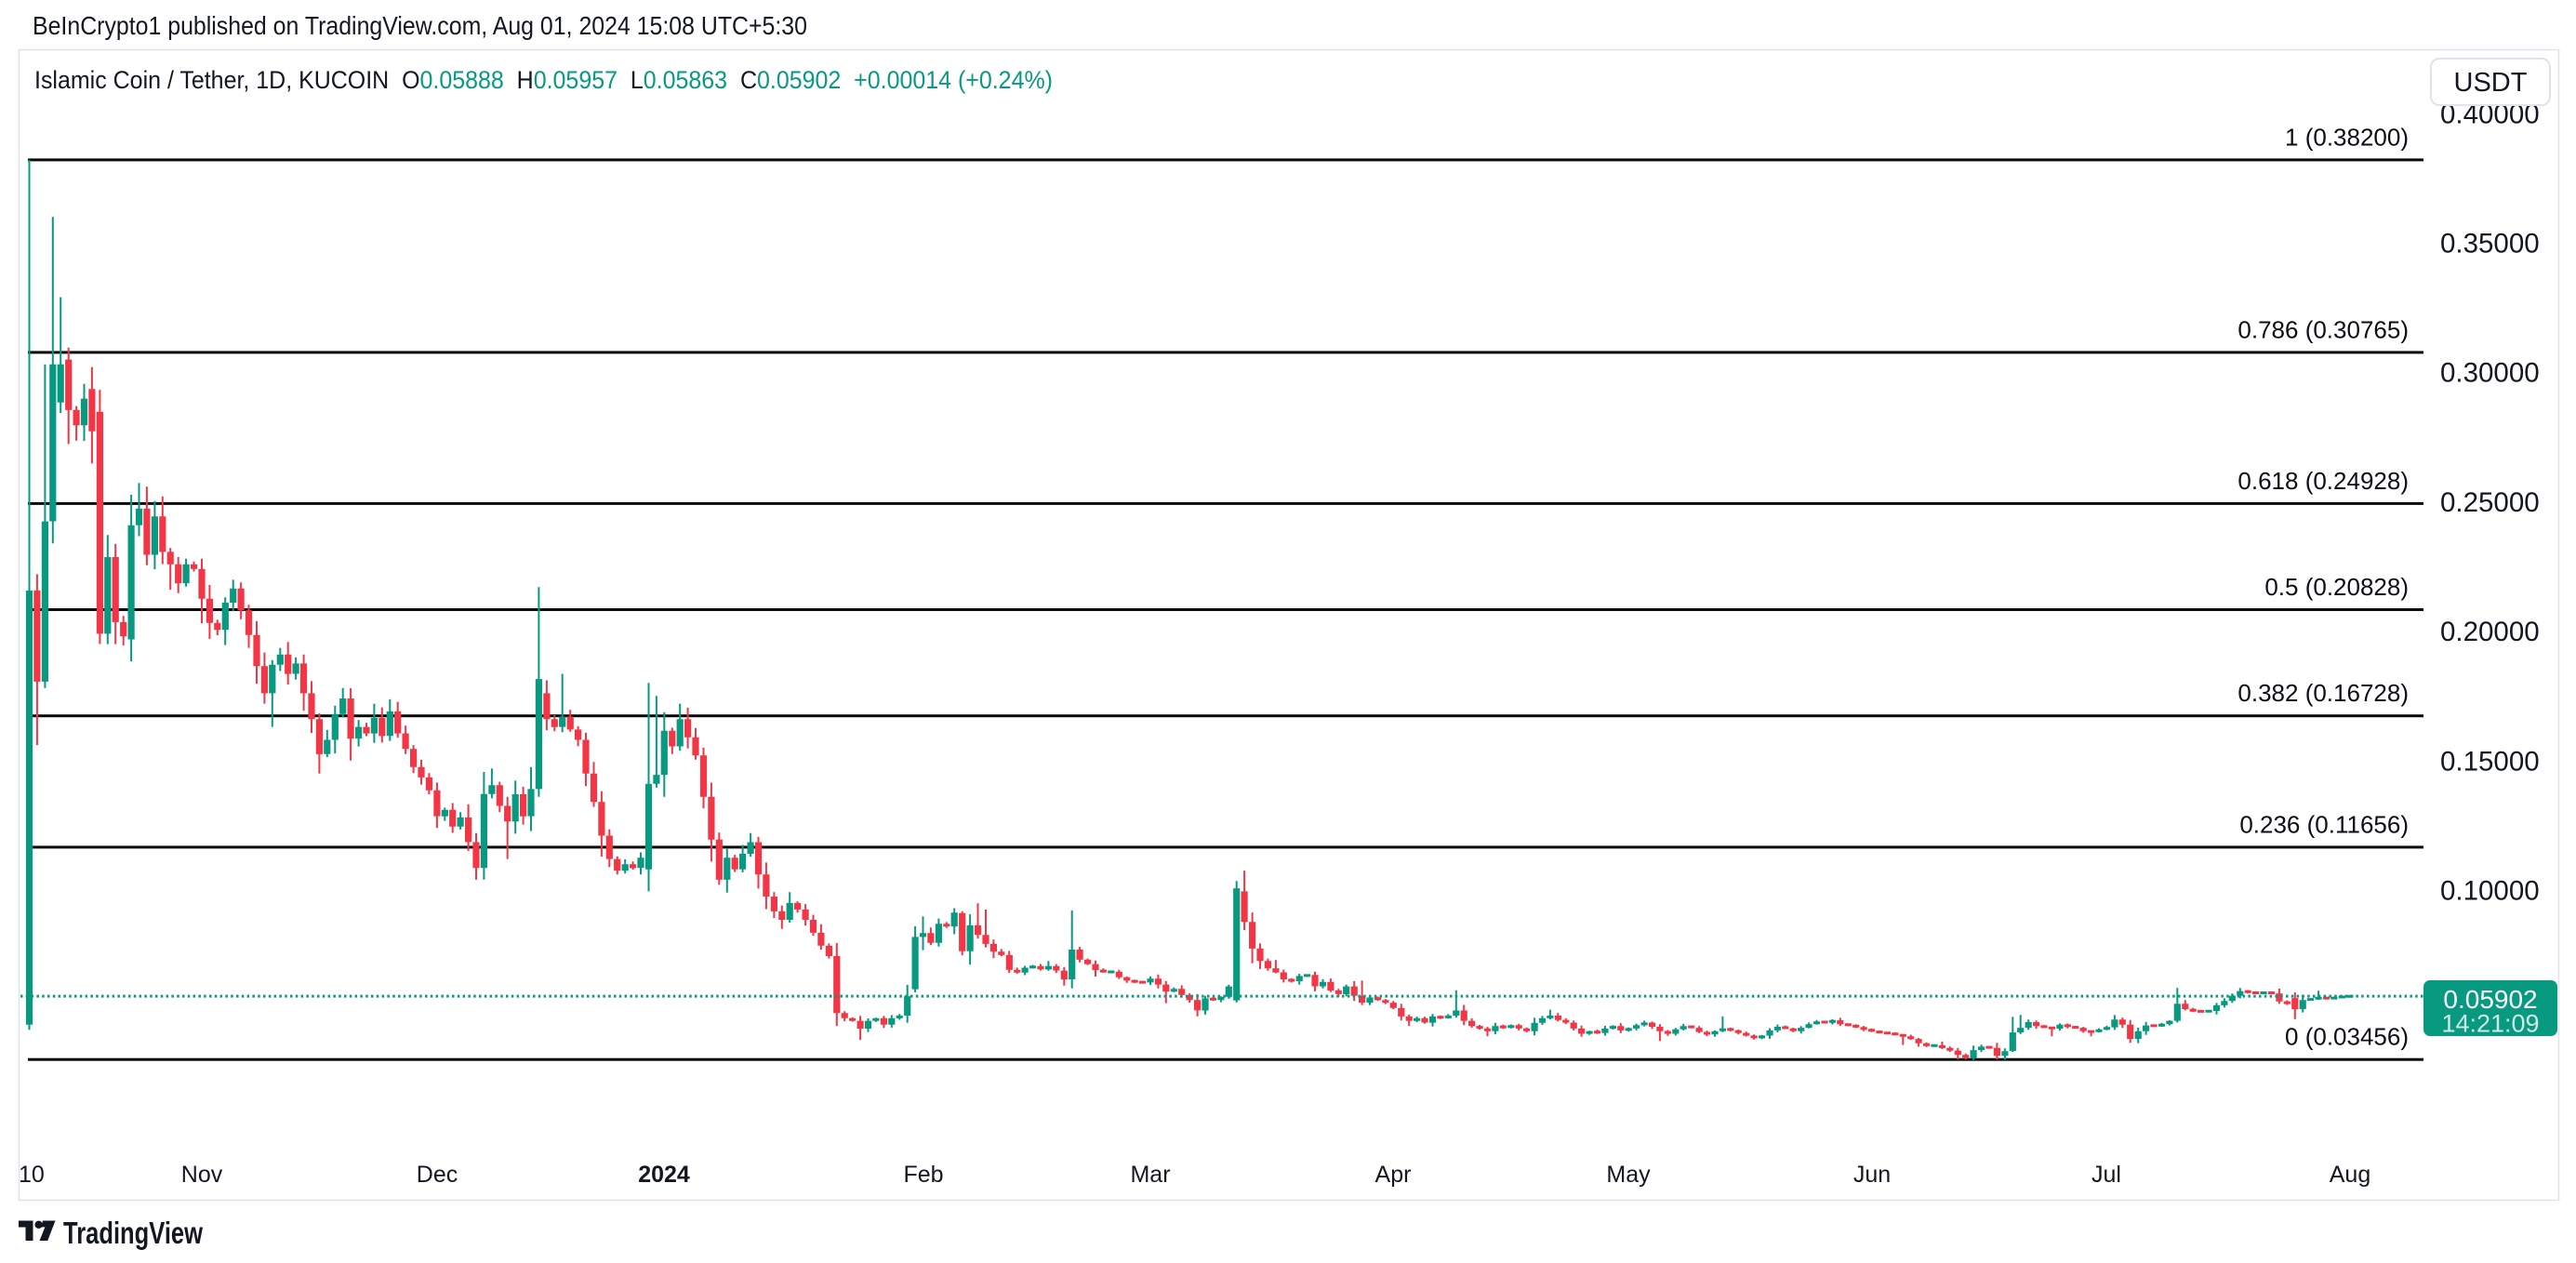 This screenshot has height=1263, width=2576. What do you see at coordinates (2490, 1000) in the screenshot?
I see `svg-text: 0.05902` at bounding box center [2490, 1000].